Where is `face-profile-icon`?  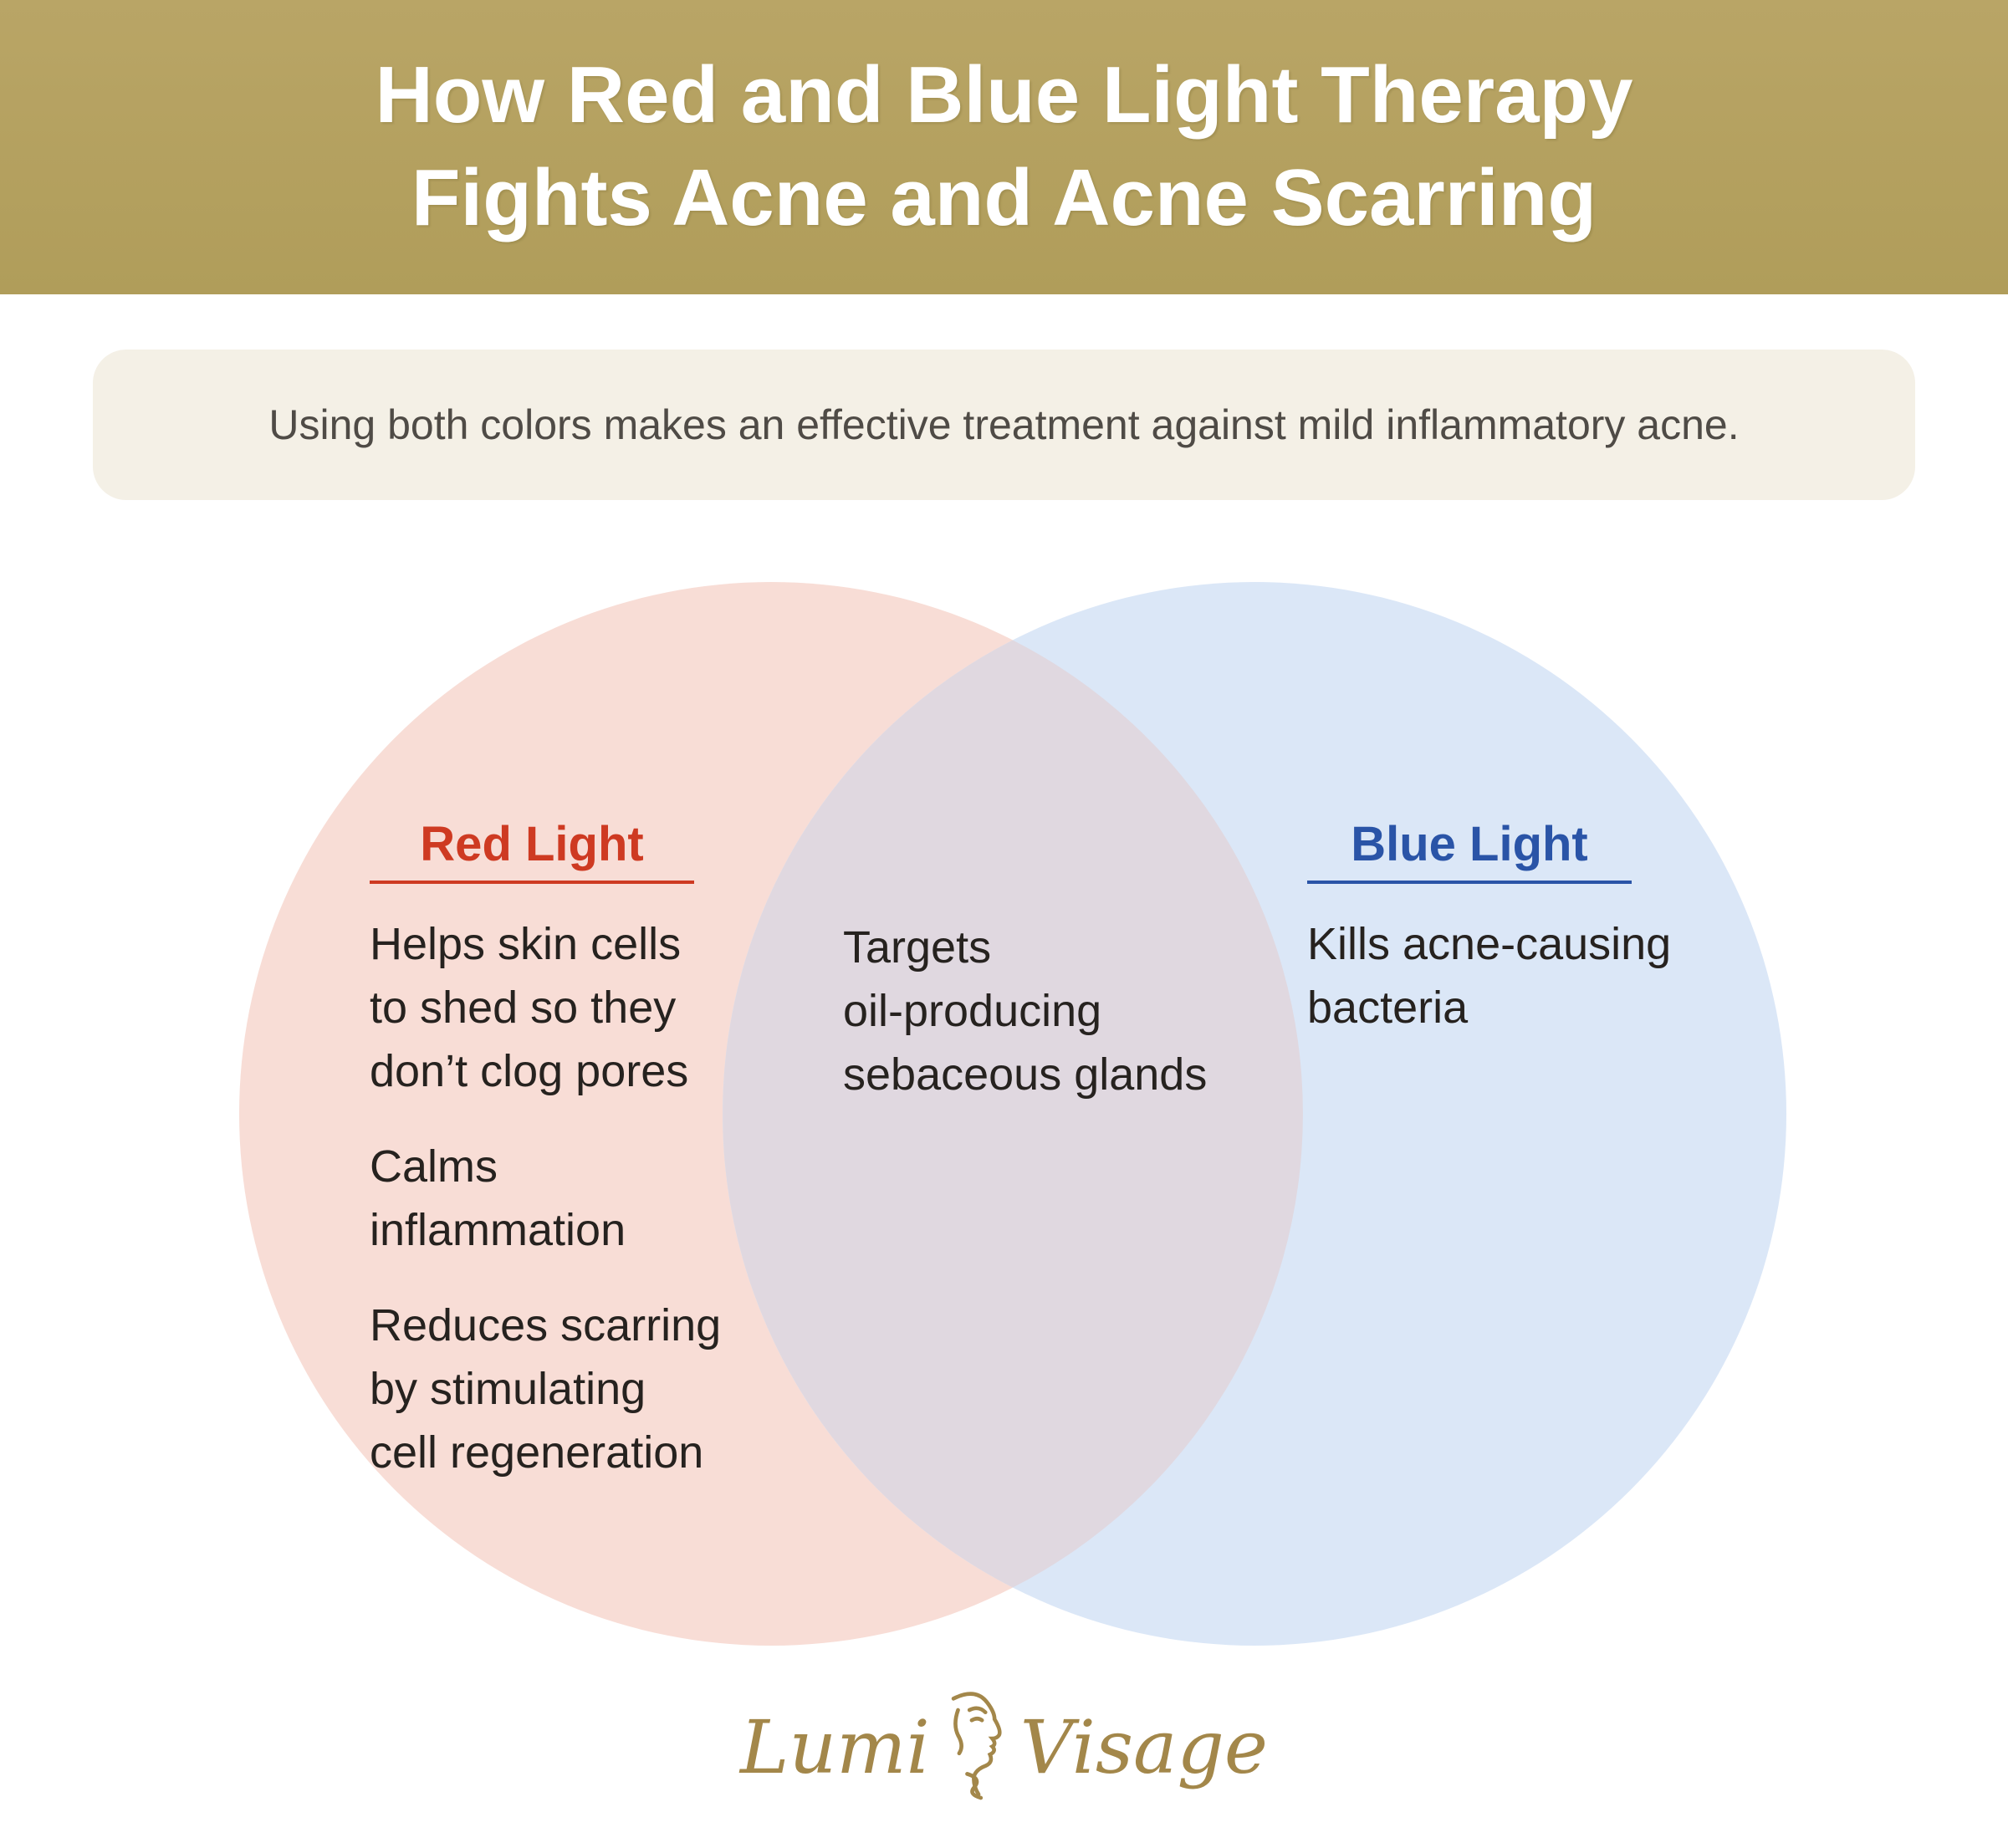 face-profile-icon is located at coordinates (976, 1746).